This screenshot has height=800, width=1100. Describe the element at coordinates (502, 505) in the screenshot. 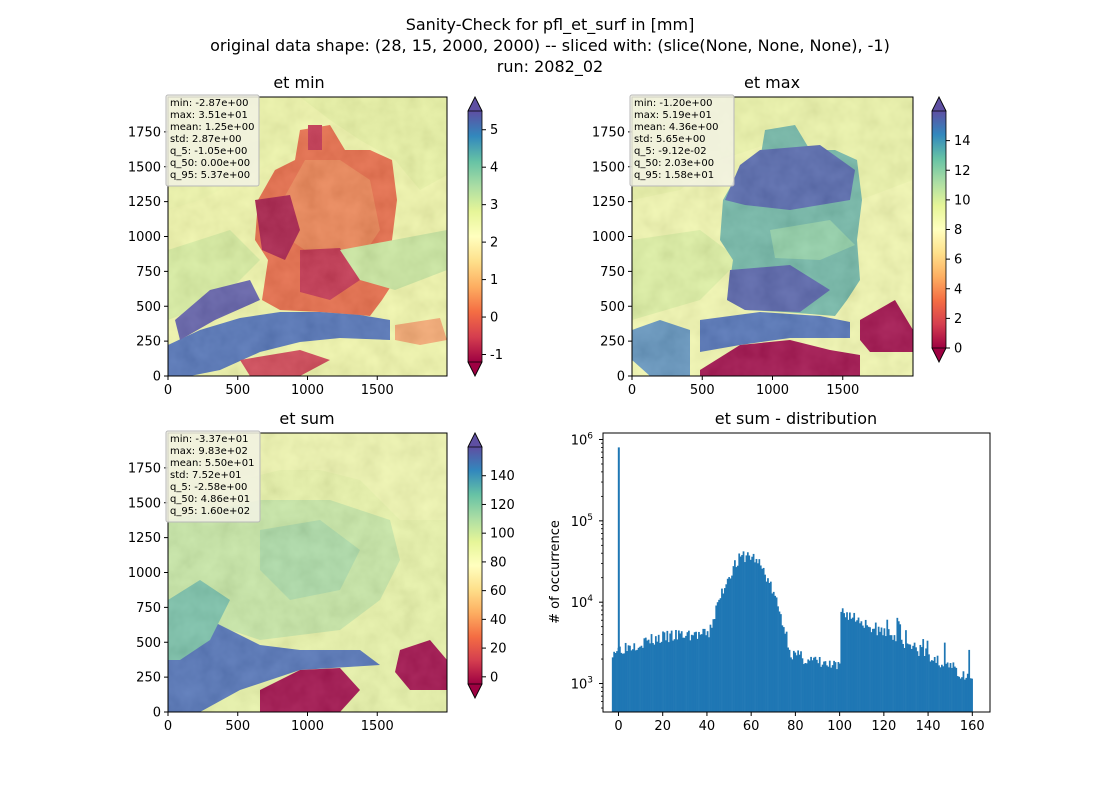

I see `colorbar-tick-label: 120` at that location.